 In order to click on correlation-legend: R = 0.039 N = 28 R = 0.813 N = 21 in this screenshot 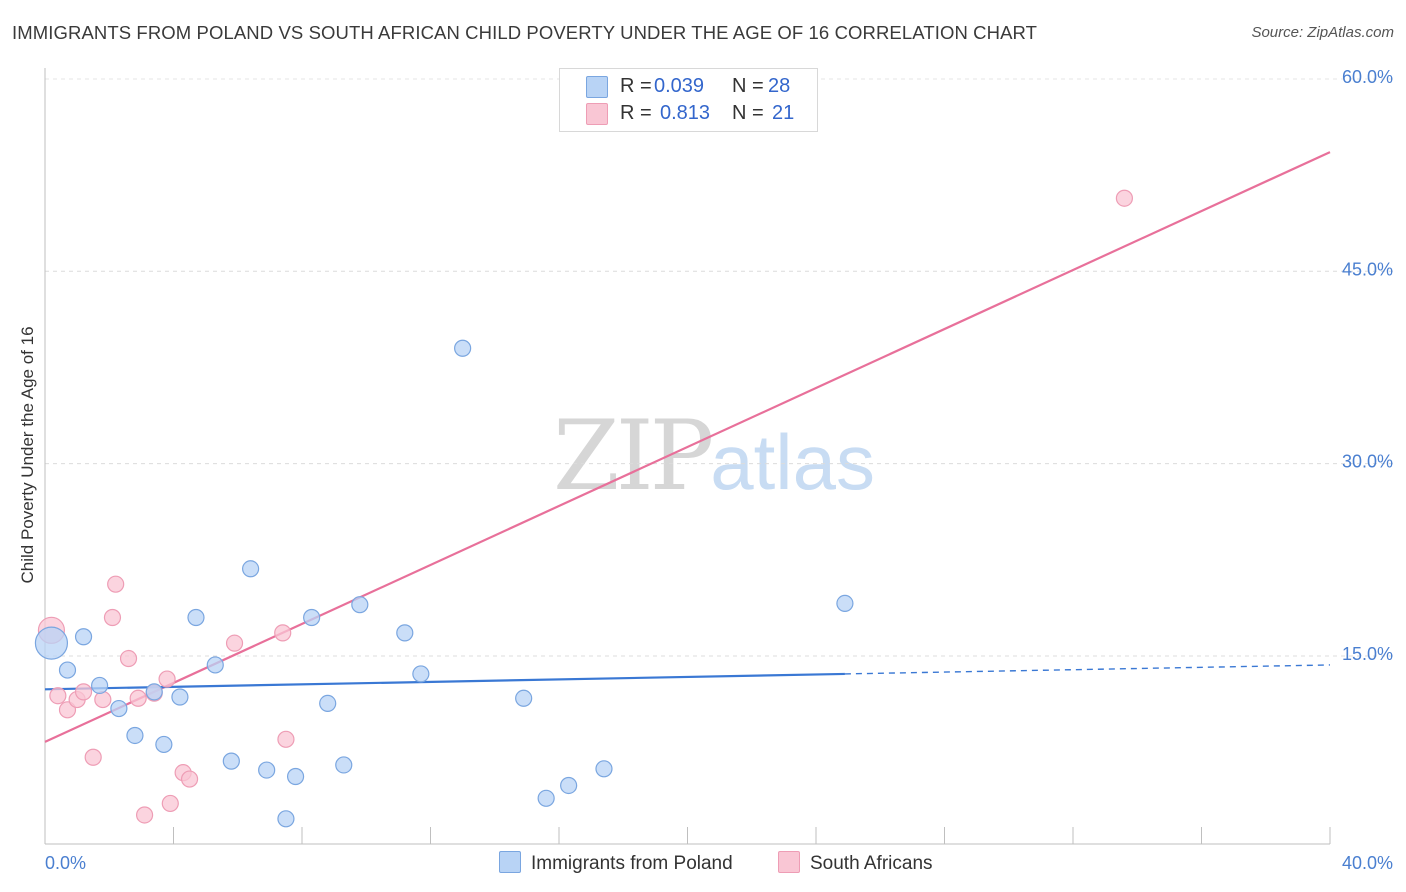, I will do `click(688, 100)`.